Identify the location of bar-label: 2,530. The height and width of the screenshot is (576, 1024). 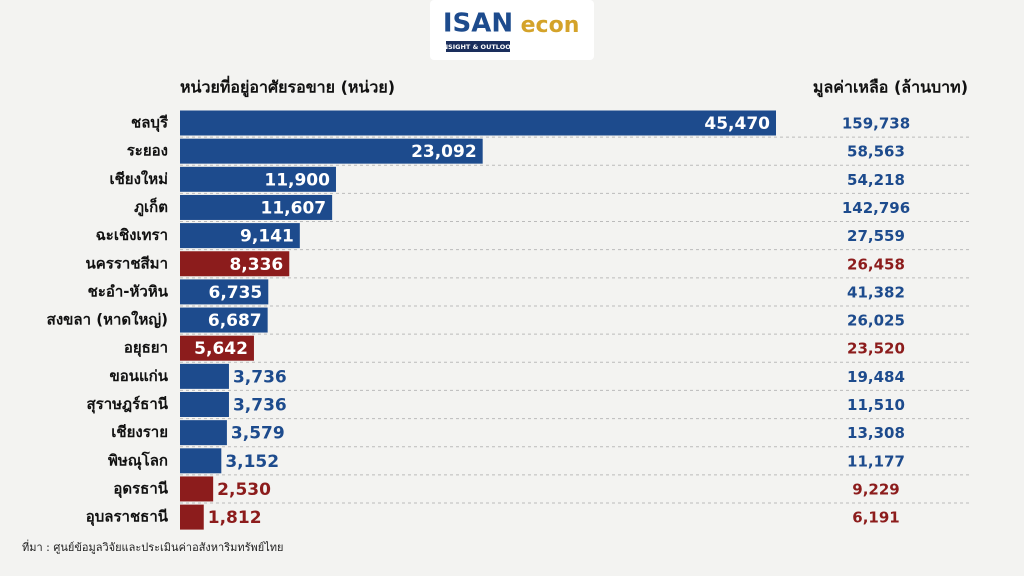
(244, 490).